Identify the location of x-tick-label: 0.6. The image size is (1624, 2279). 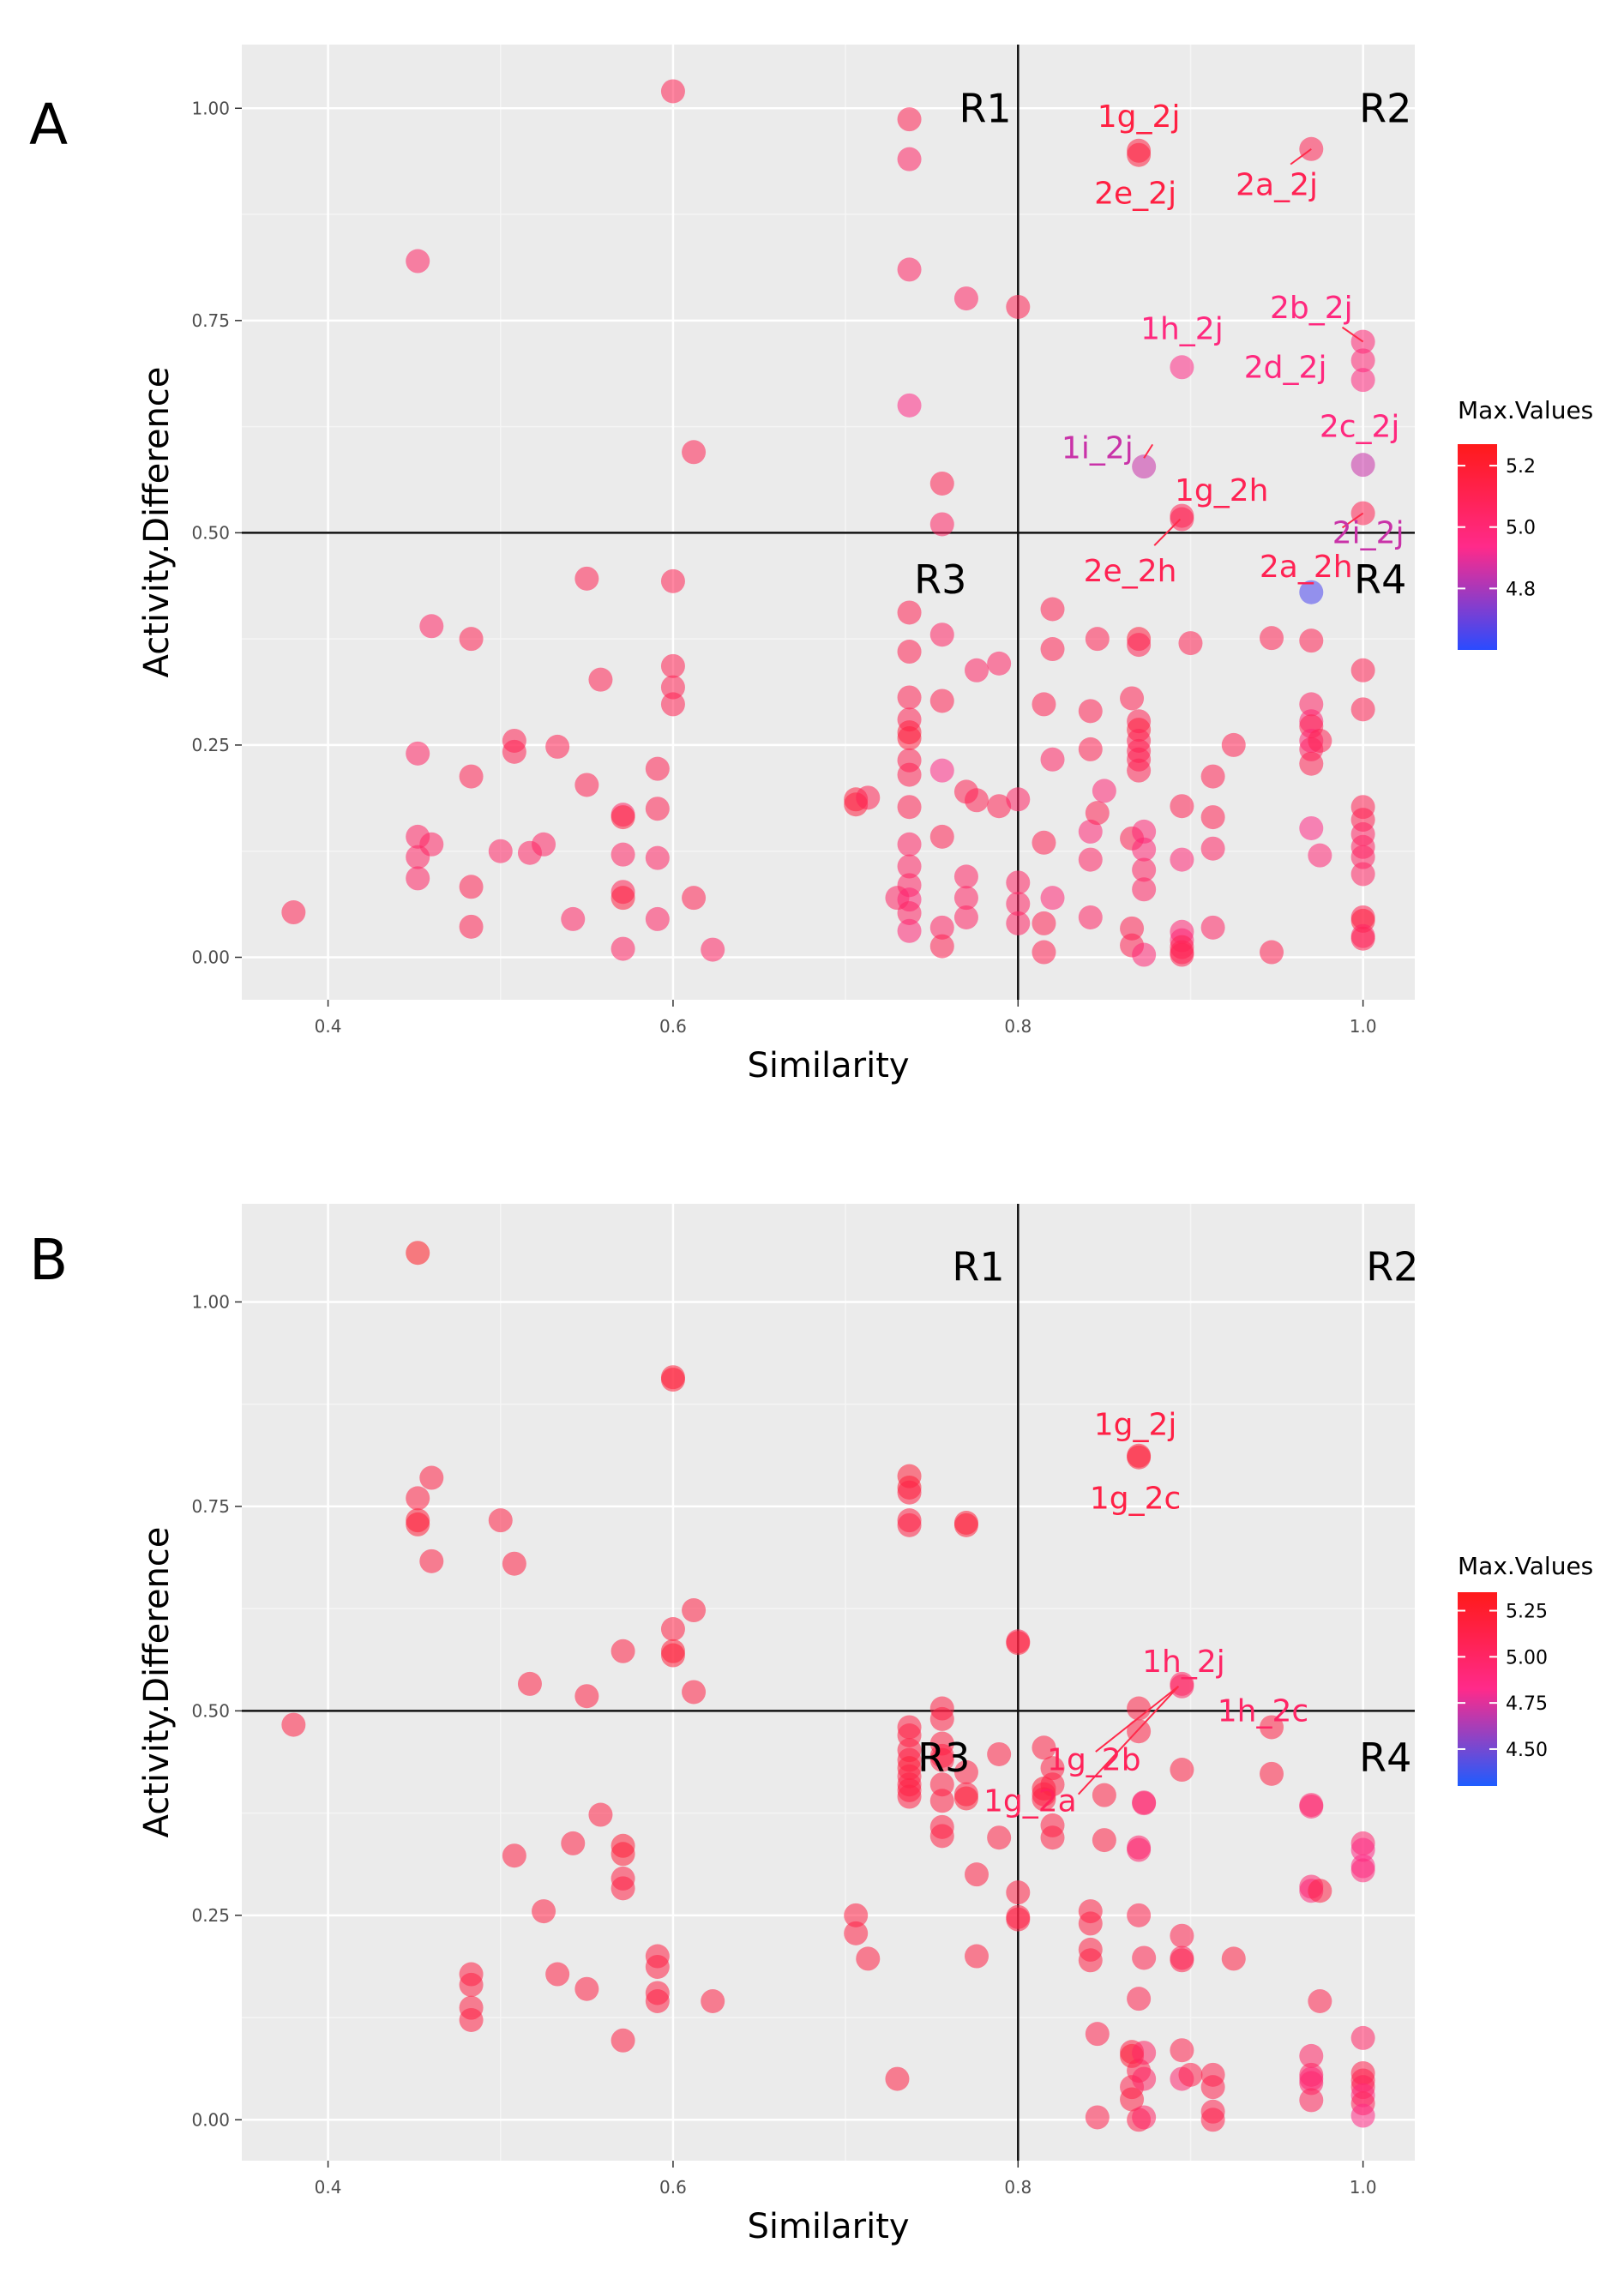
(673, 1026).